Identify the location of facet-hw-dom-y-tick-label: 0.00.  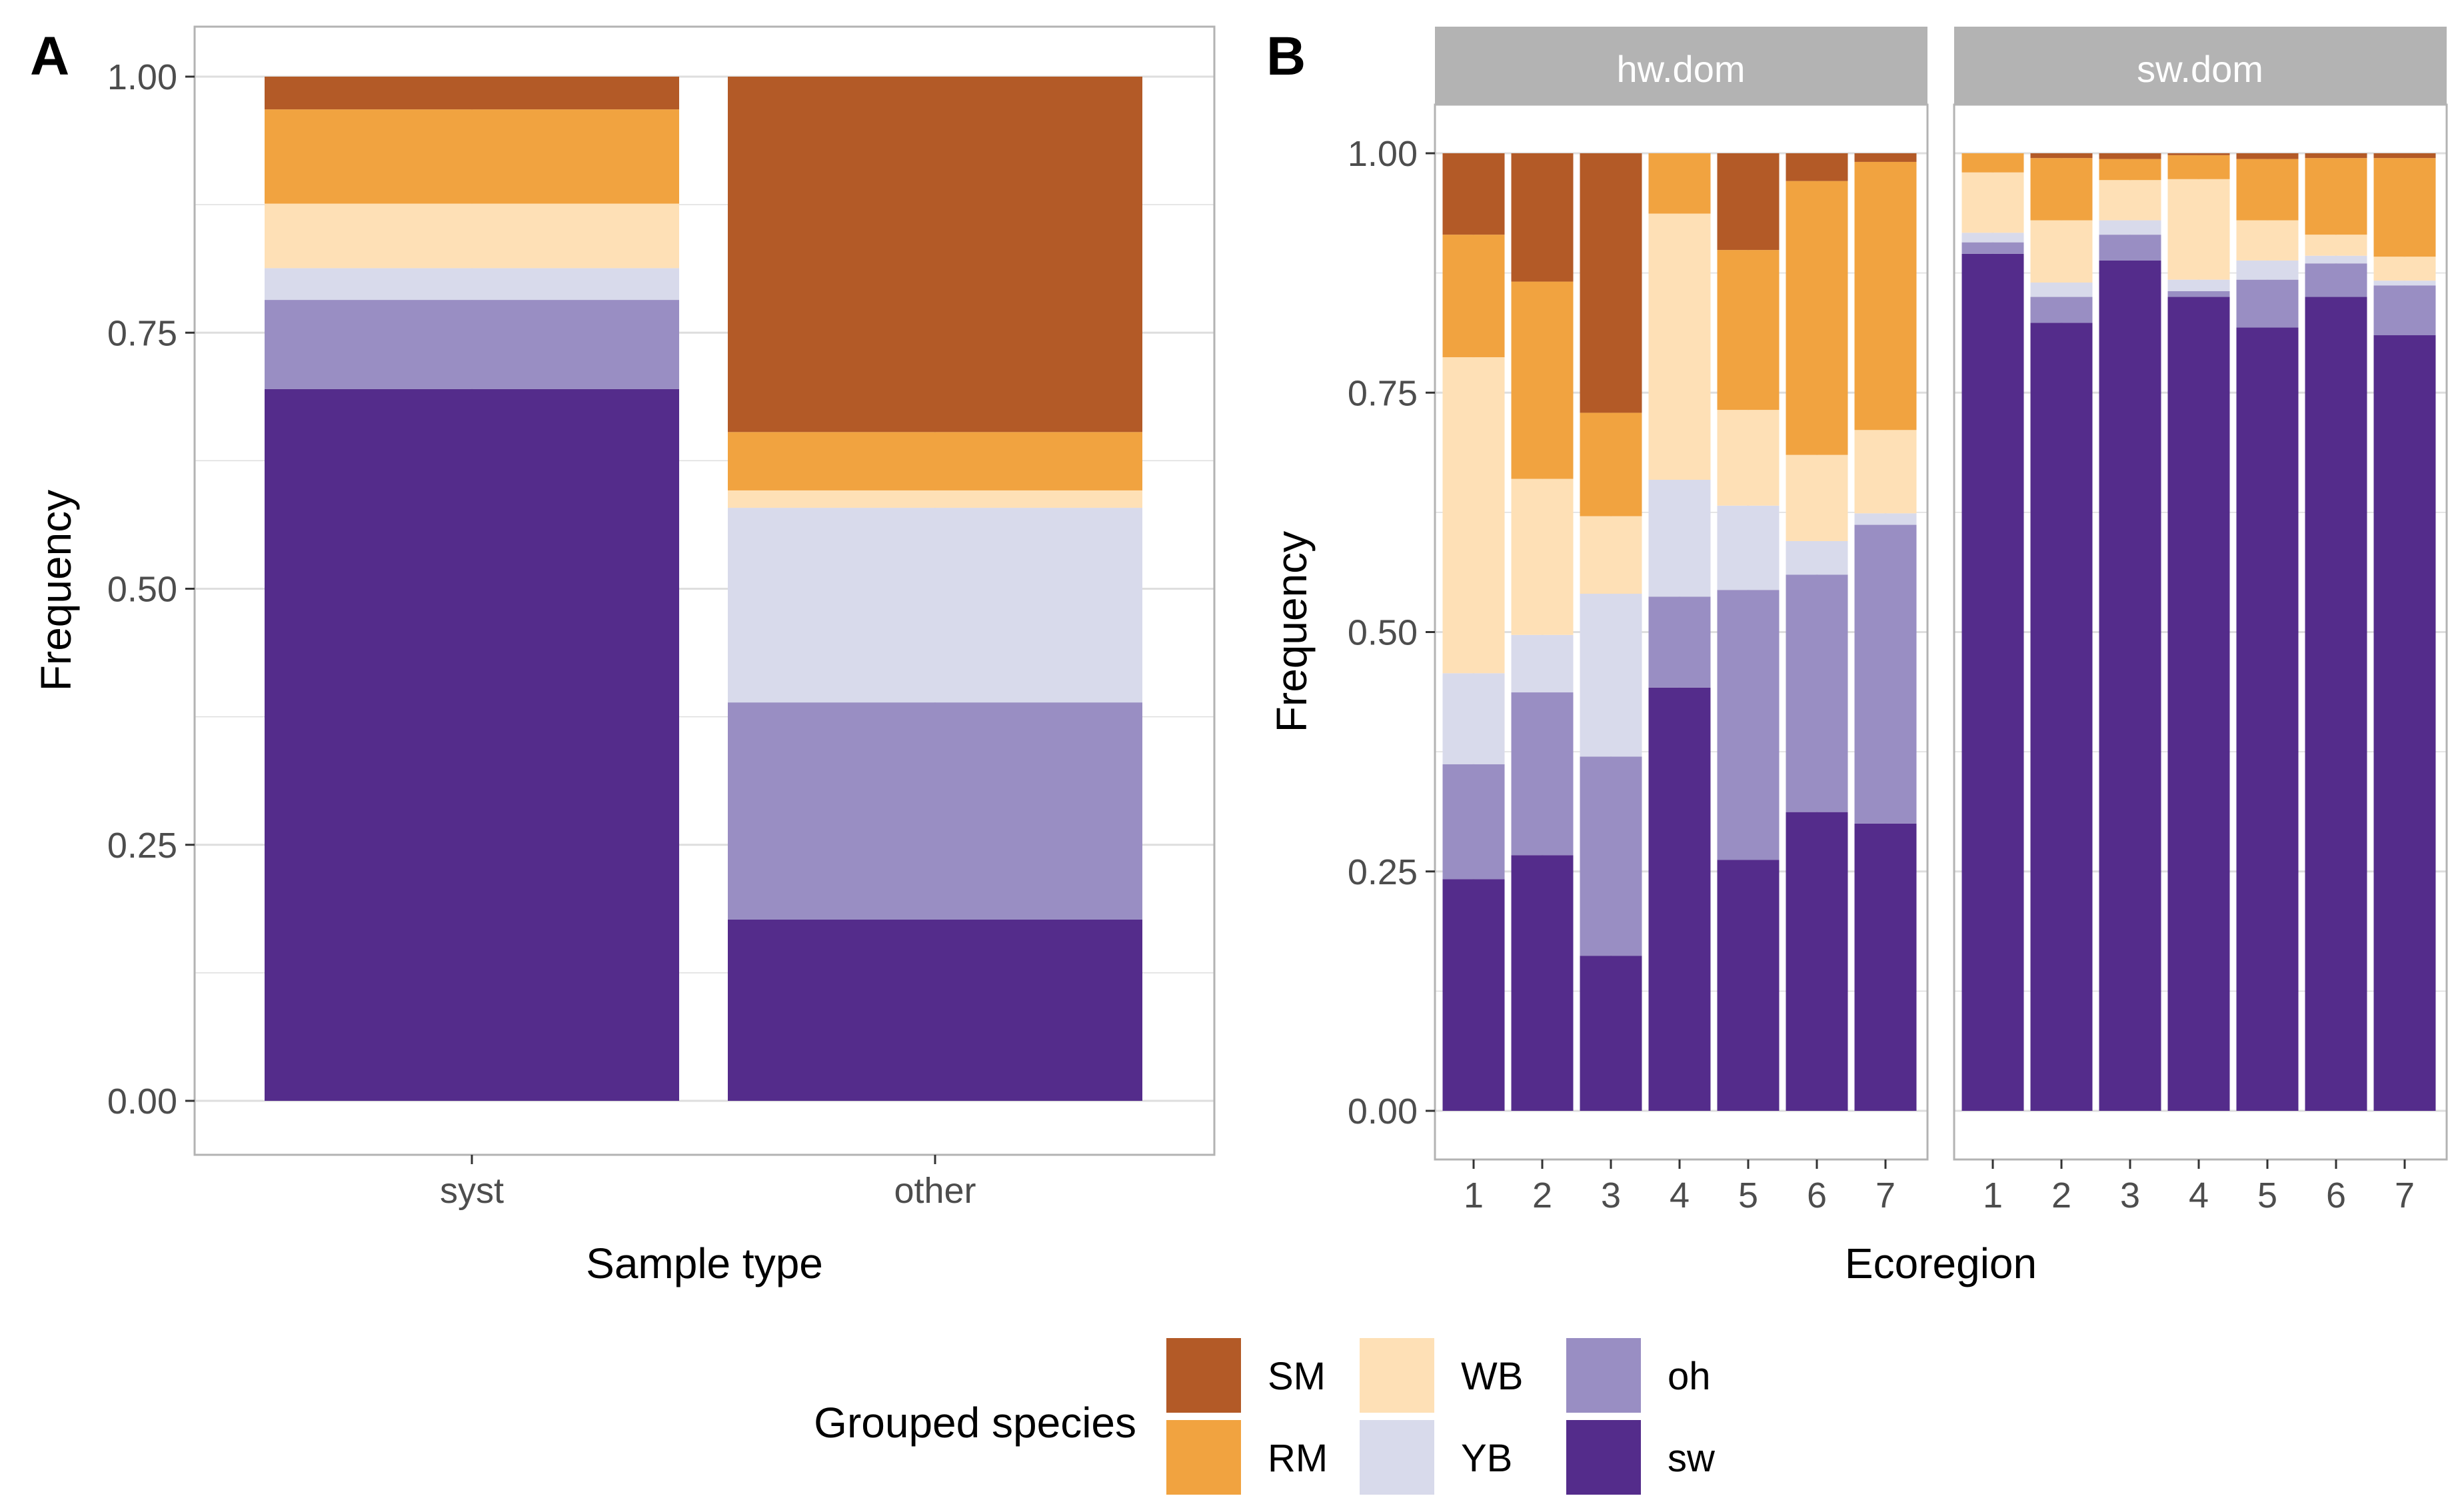
(1383, 1111).